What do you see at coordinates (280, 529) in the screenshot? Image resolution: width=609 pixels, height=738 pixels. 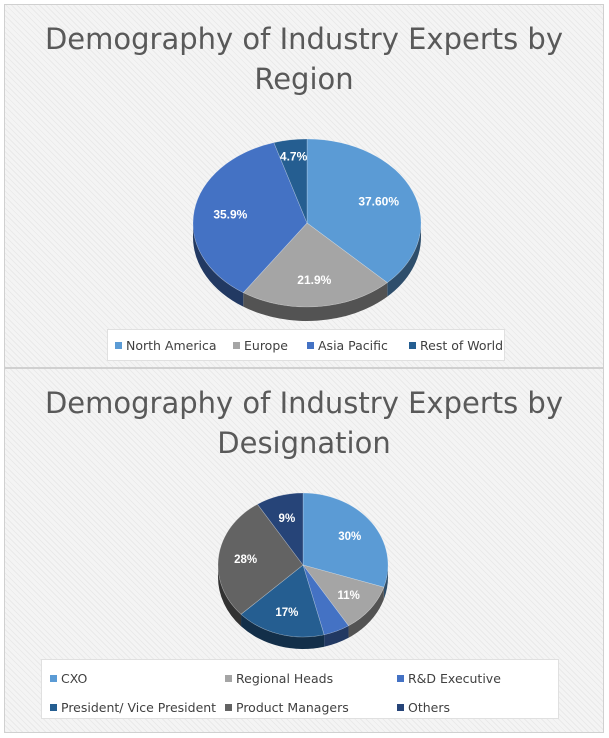 I see `designation-slice-others` at bounding box center [280, 529].